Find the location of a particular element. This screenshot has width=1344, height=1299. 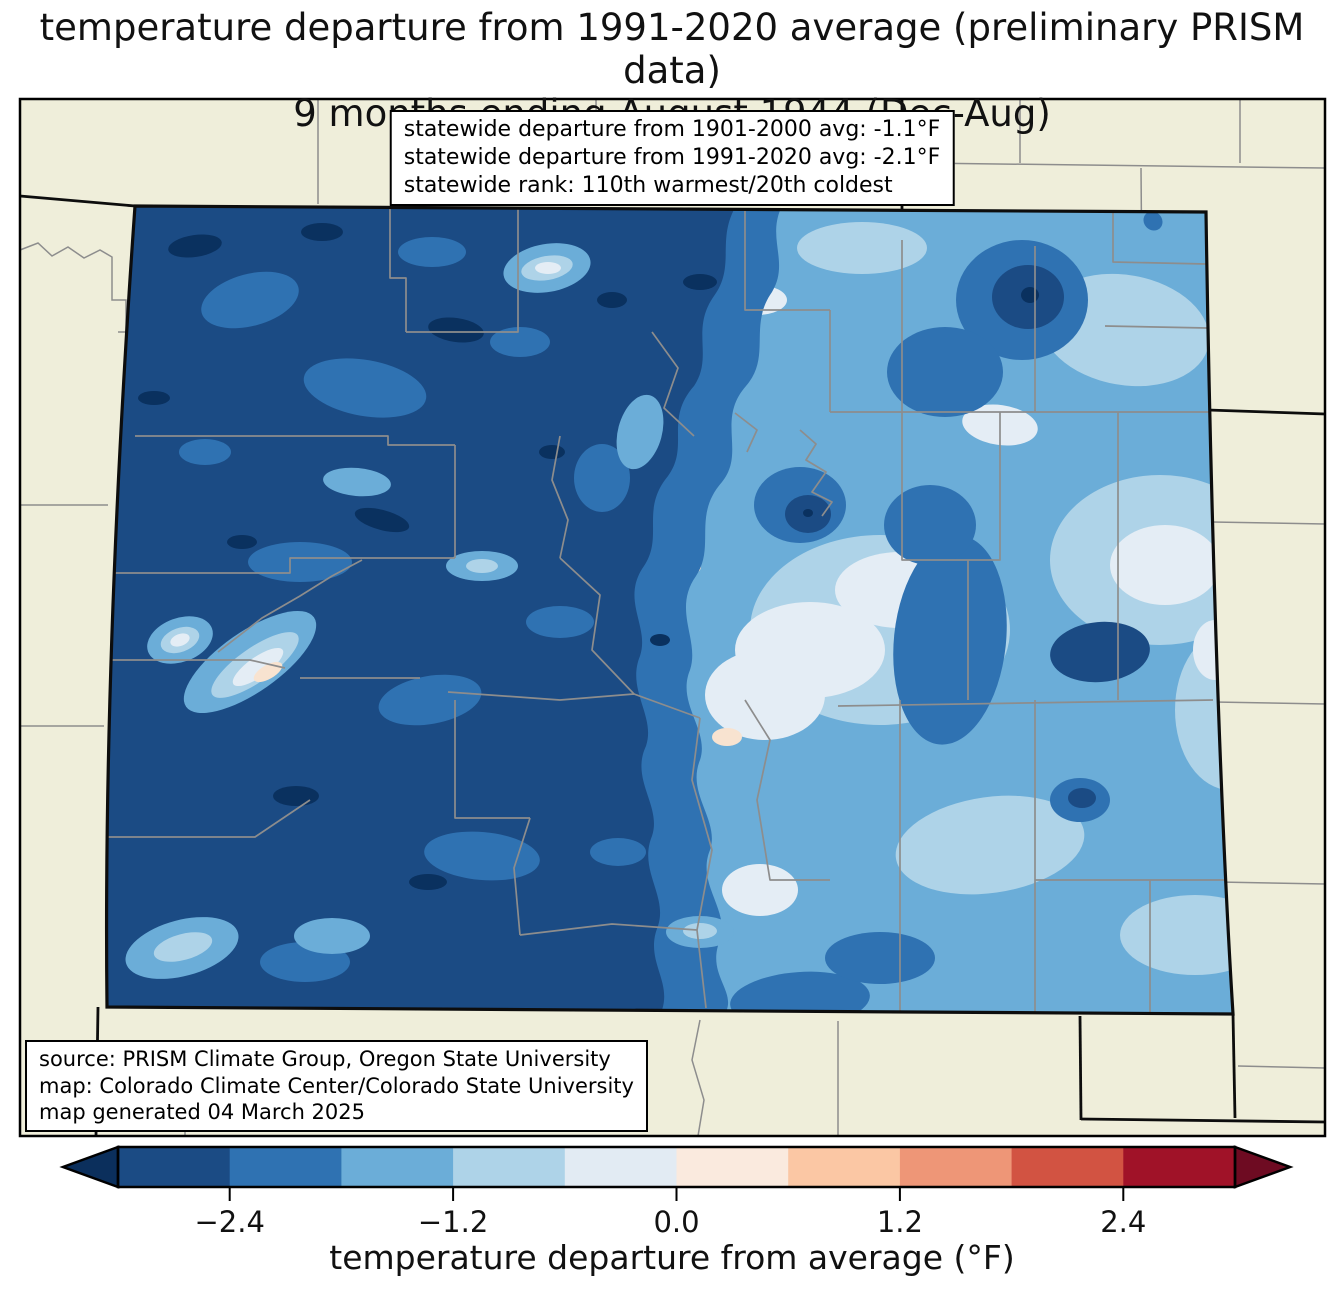

colorbar-under-arrow is located at coordinates (89, 1167).